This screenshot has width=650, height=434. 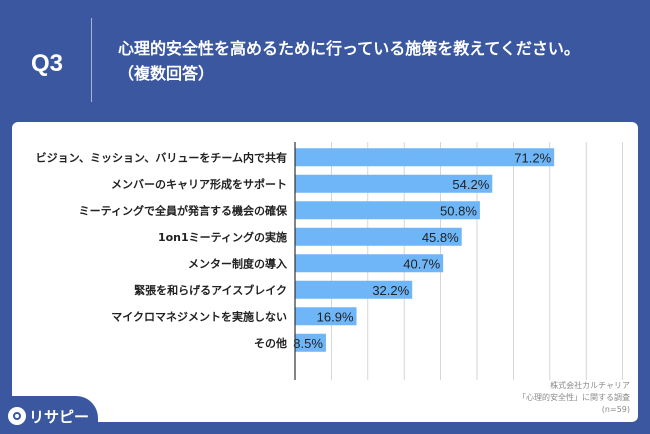 I want to click on value-label: 71.2%, so click(x=532, y=157).